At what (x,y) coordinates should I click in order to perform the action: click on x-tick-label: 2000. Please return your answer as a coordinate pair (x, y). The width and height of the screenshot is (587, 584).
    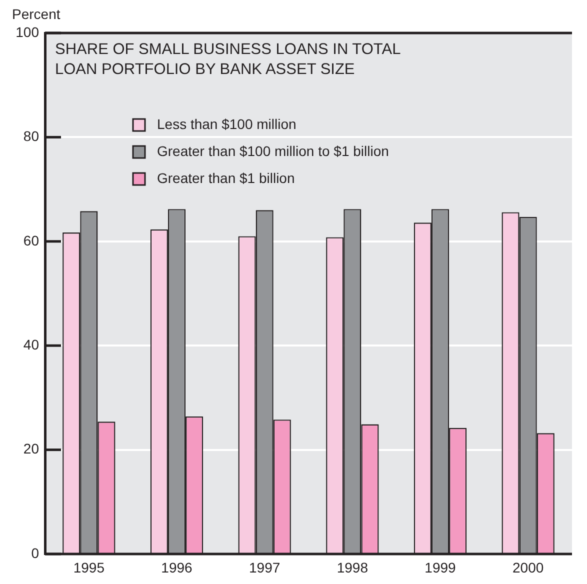
    Looking at the image, I should click on (528, 567).